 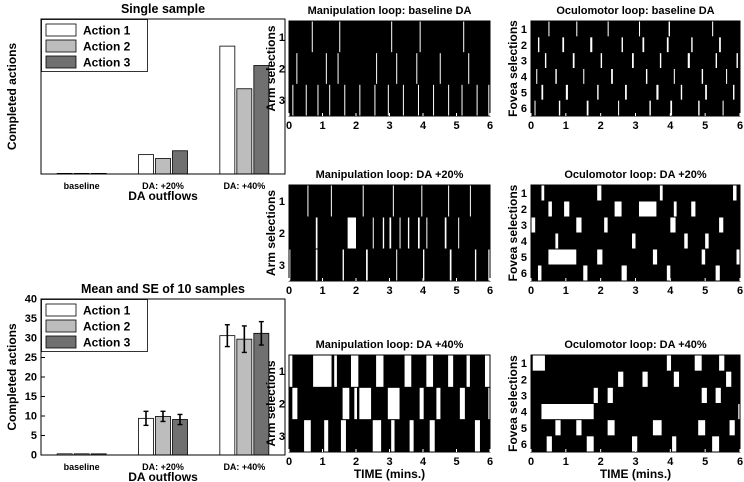 I want to click on legend-label: Action 3, so click(x=107, y=63).